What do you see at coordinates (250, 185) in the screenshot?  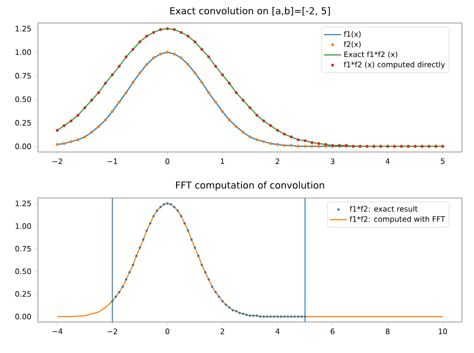 I see `chart-title: FFT computation of convolution` at bounding box center [250, 185].